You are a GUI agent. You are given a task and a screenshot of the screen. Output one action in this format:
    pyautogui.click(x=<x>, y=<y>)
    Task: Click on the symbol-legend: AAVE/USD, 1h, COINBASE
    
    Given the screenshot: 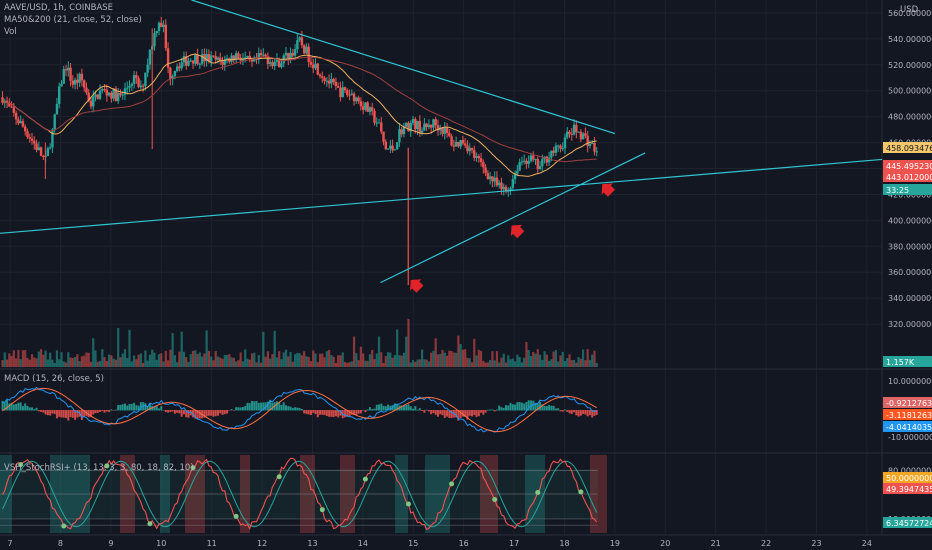 What is the action you would take?
    pyautogui.click(x=58, y=8)
    